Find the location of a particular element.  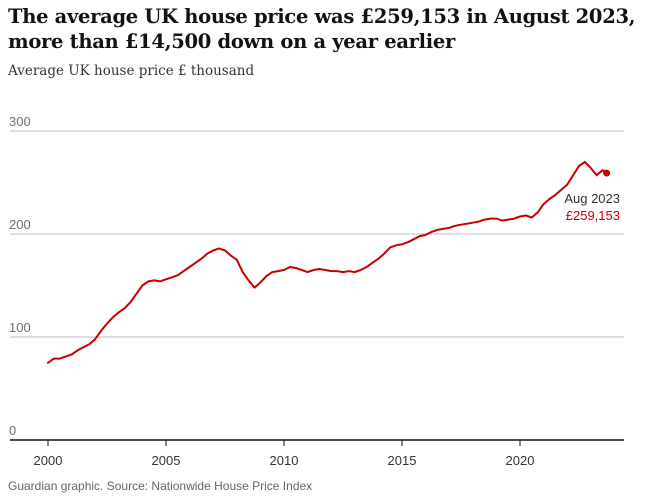

x-tick-label: 2000 is located at coordinates (48, 460).